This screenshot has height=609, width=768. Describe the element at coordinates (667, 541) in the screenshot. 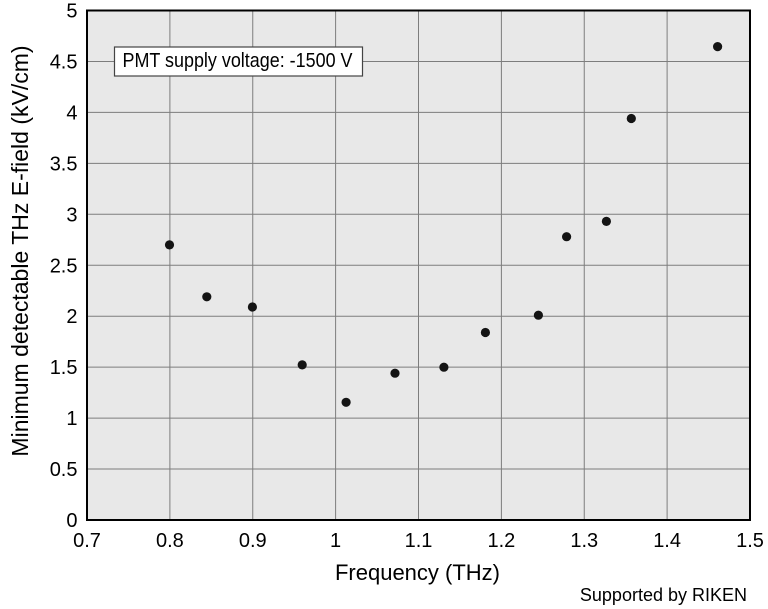

I see `svg-text: 1.4` at that location.